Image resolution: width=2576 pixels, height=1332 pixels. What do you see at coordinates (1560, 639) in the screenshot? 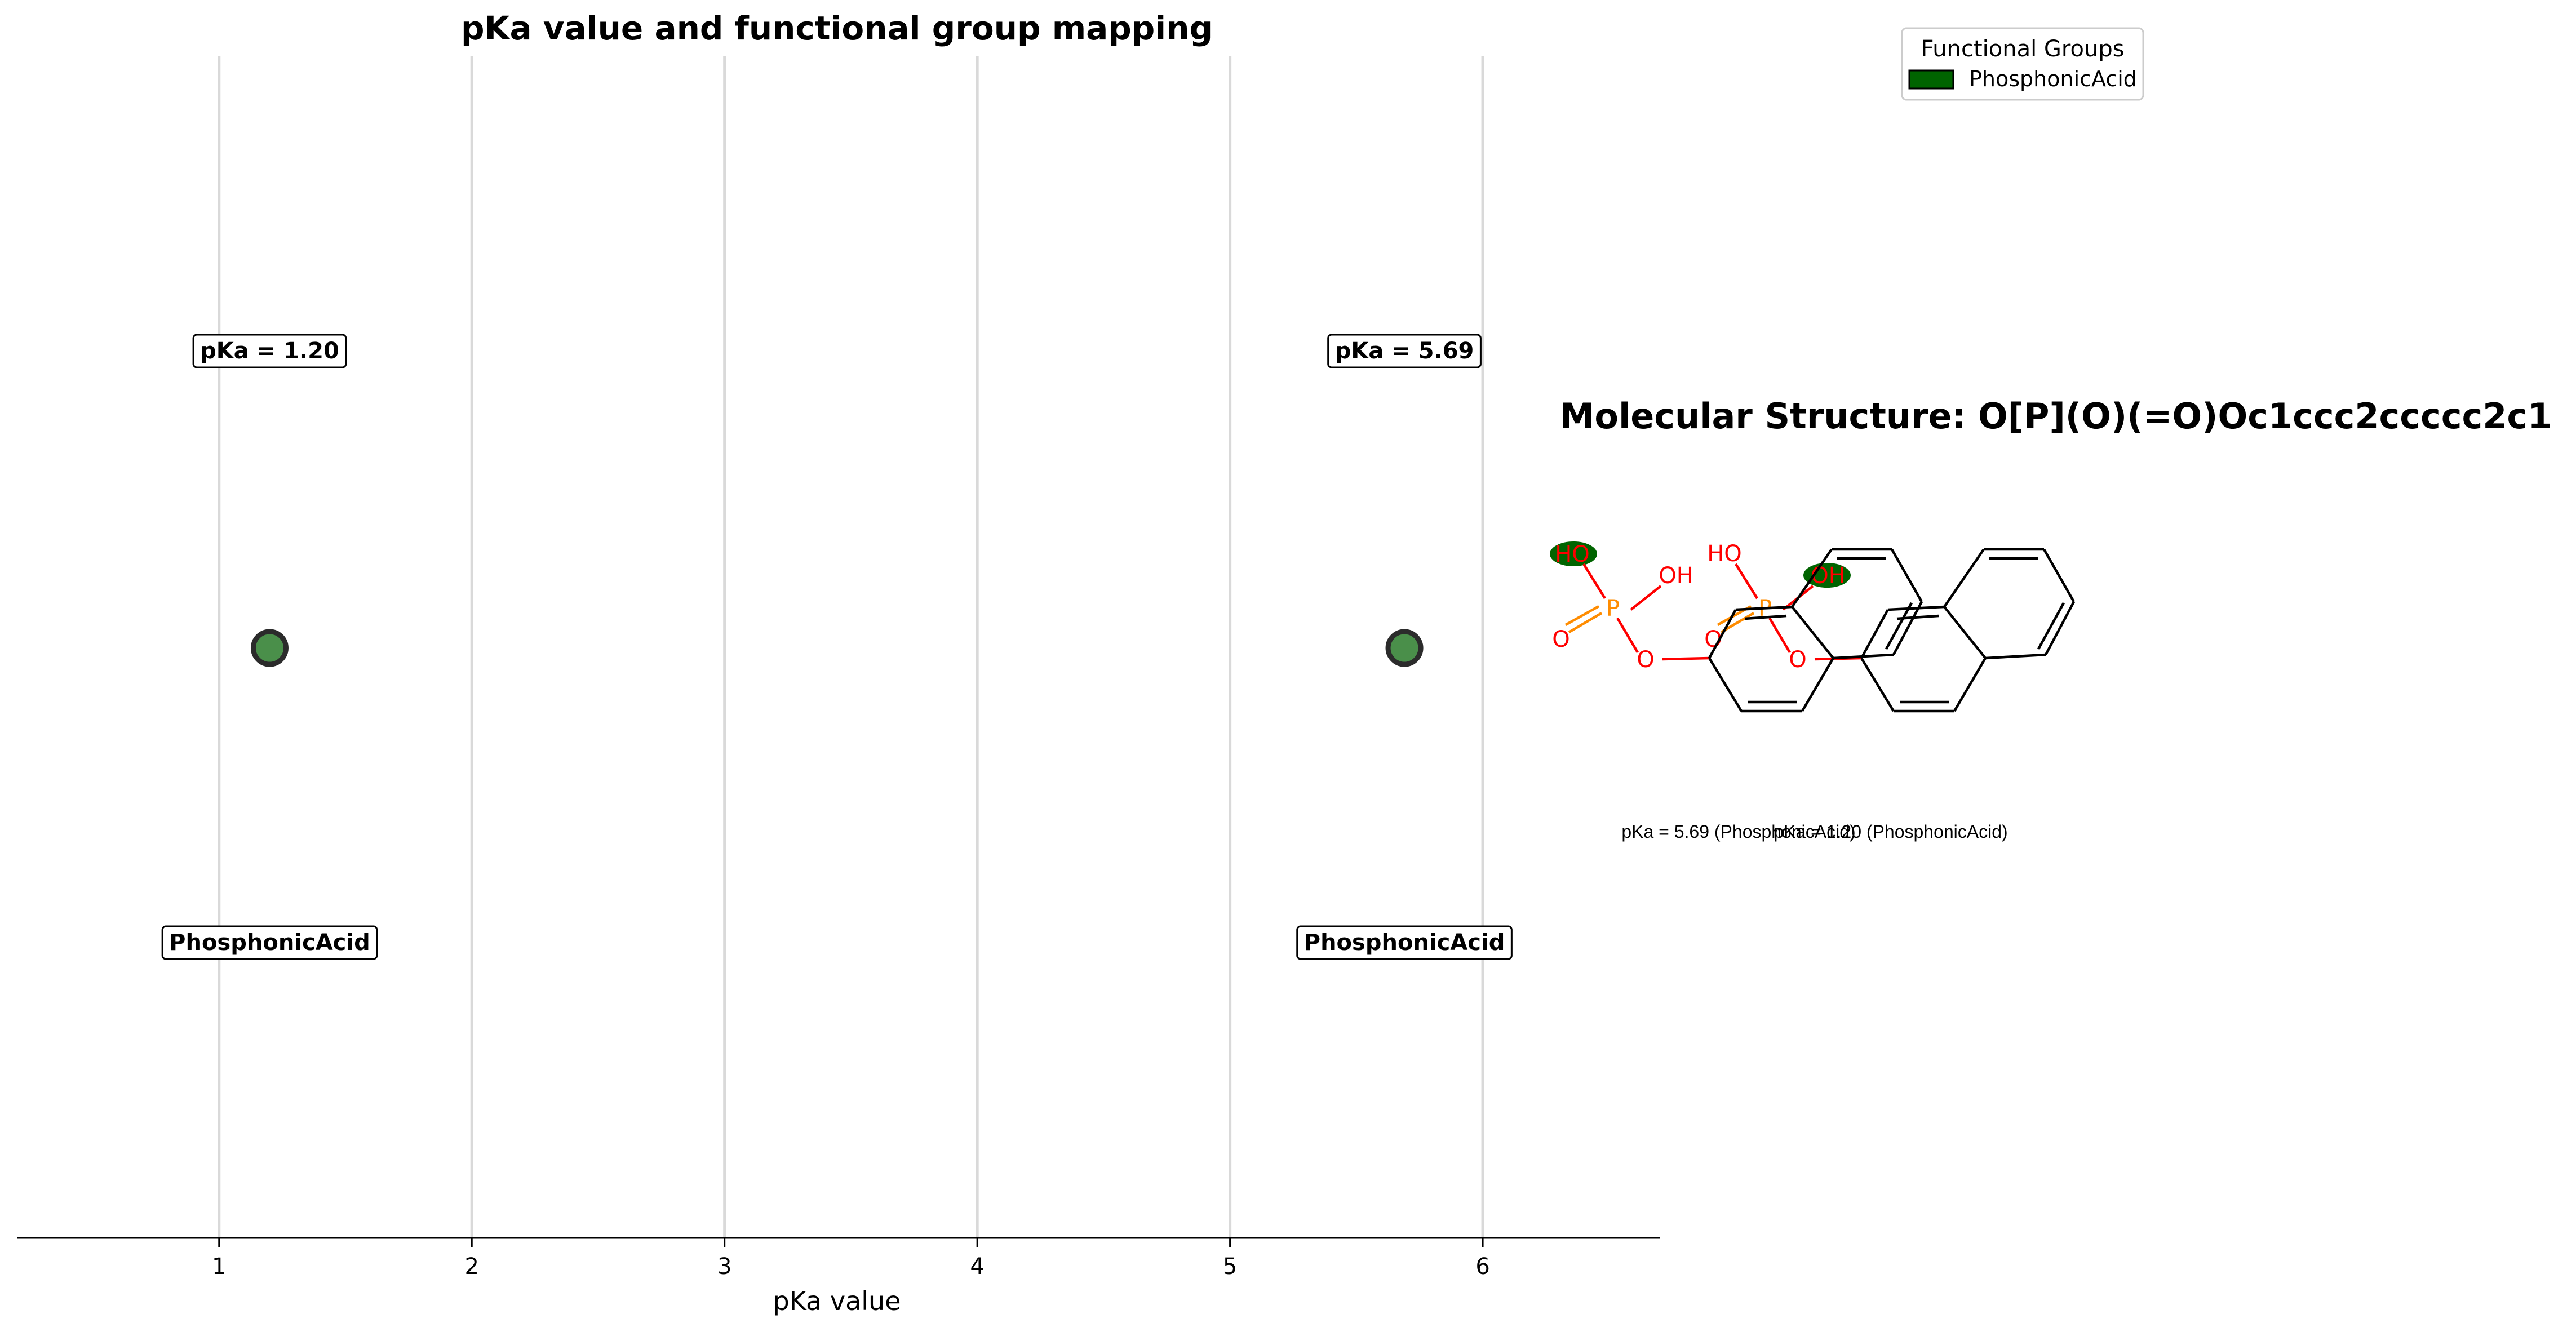
I see `atom-o-double: O` at bounding box center [1560, 639].